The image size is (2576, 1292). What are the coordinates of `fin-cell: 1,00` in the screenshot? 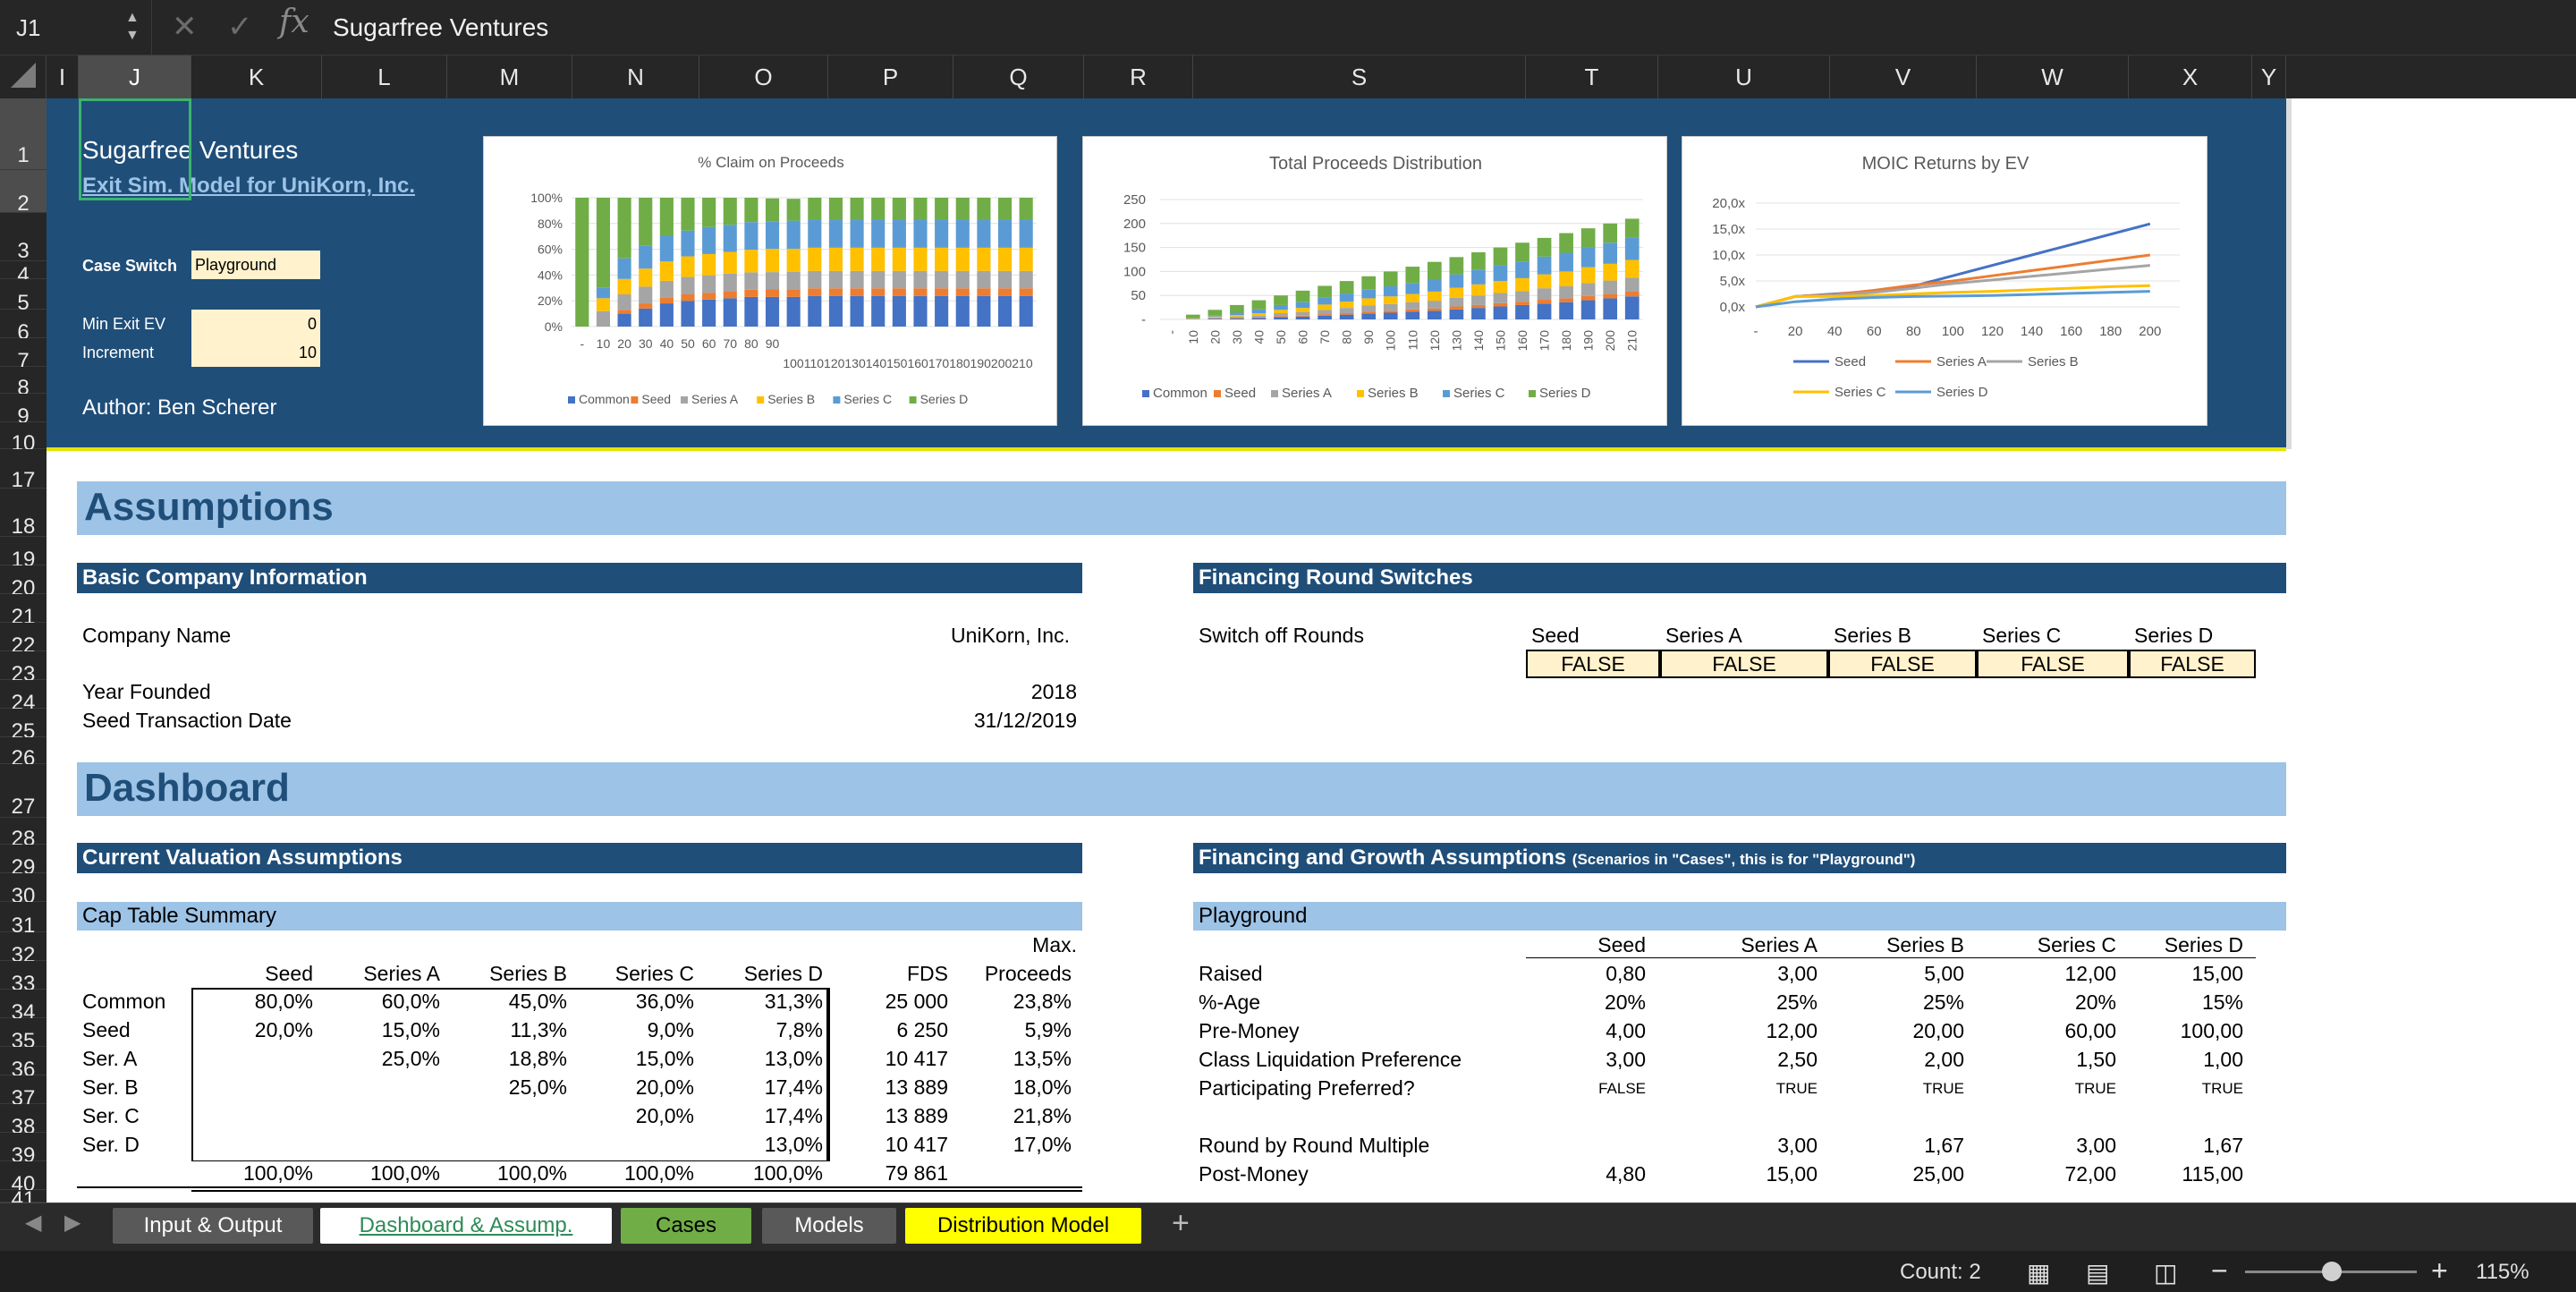 It's located at (2223, 1059).